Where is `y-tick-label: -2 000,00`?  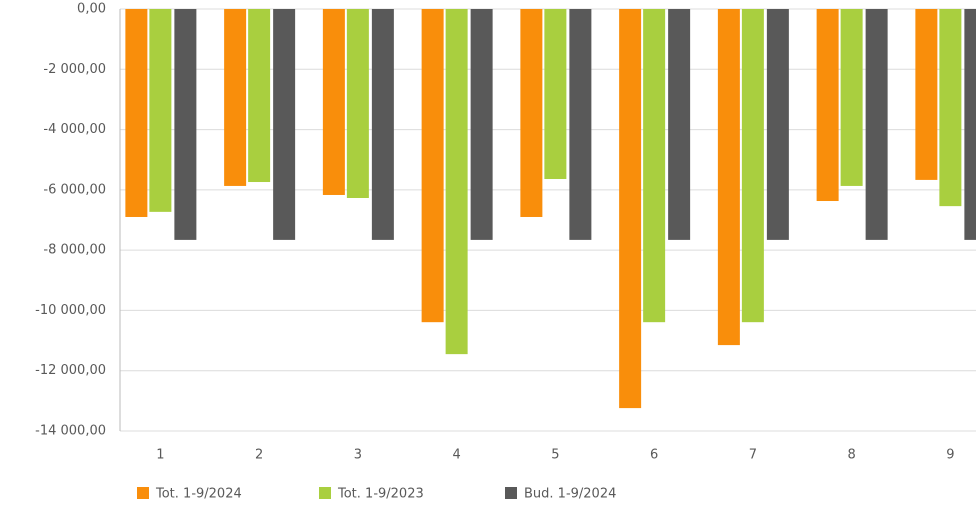
y-tick-label: -2 000,00 is located at coordinates (74, 69).